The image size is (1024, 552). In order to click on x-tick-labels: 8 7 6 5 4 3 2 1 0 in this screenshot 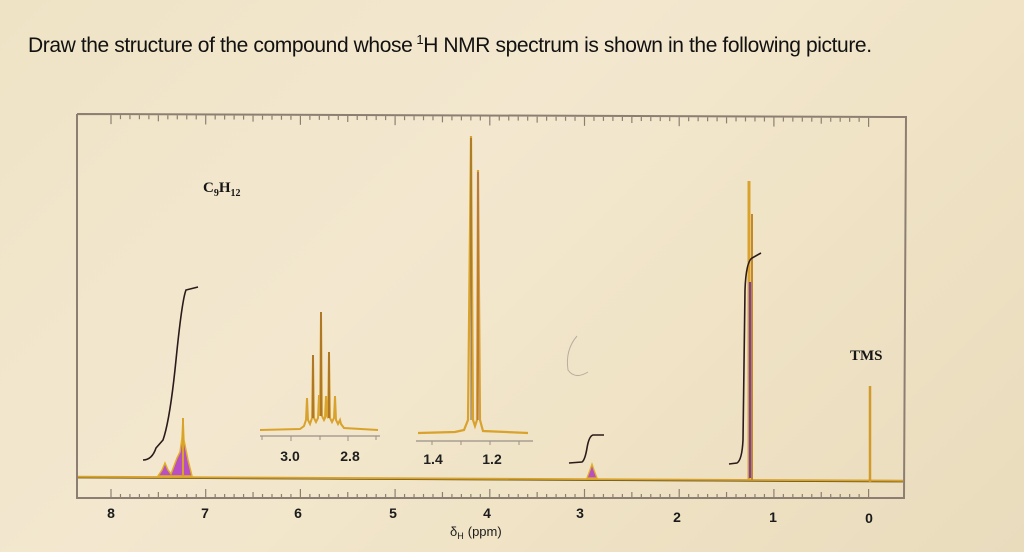, I will do `click(490, 515)`.